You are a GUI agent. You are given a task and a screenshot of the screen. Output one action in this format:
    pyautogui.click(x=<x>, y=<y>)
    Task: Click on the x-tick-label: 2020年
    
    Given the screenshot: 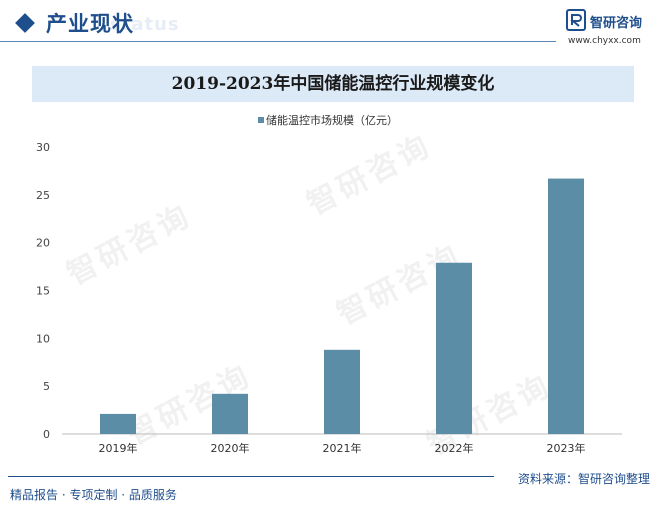 What is the action you would take?
    pyautogui.click(x=230, y=448)
    